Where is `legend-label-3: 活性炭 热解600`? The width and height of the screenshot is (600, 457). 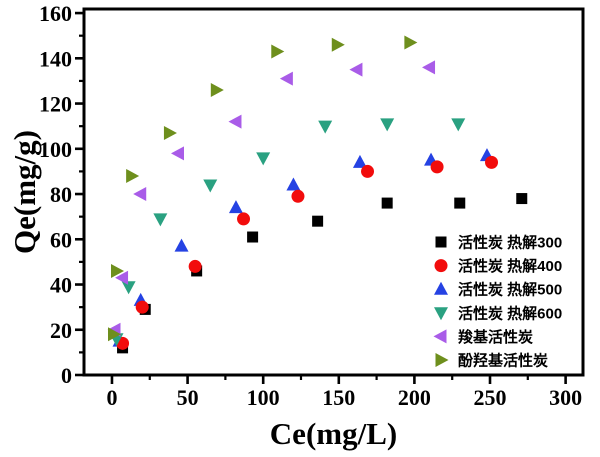
legend-label-3: 活性炭 热解600 is located at coordinates (510, 313).